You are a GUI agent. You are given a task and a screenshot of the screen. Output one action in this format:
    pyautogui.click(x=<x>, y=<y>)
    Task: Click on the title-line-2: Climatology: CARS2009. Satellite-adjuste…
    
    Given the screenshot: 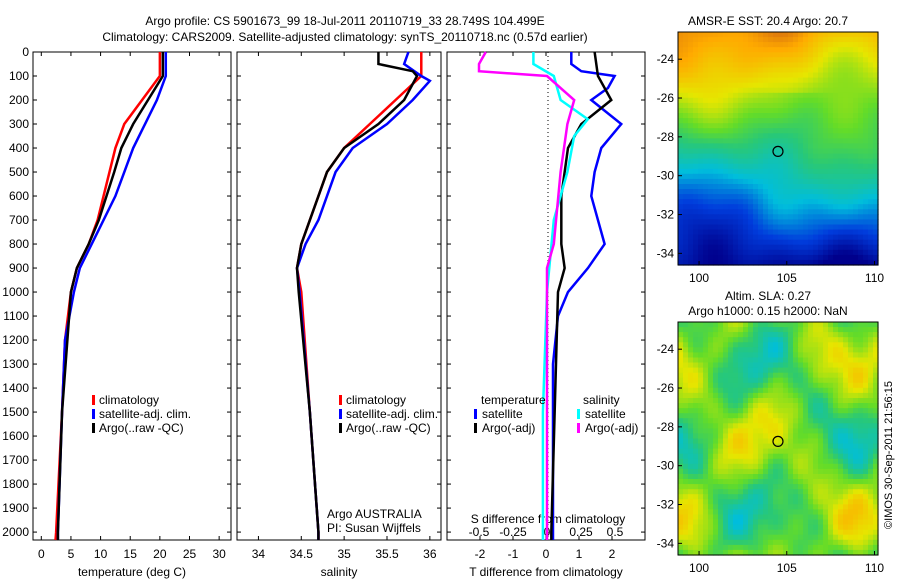 What is the action you would take?
    pyautogui.click(x=344, y=37)
    